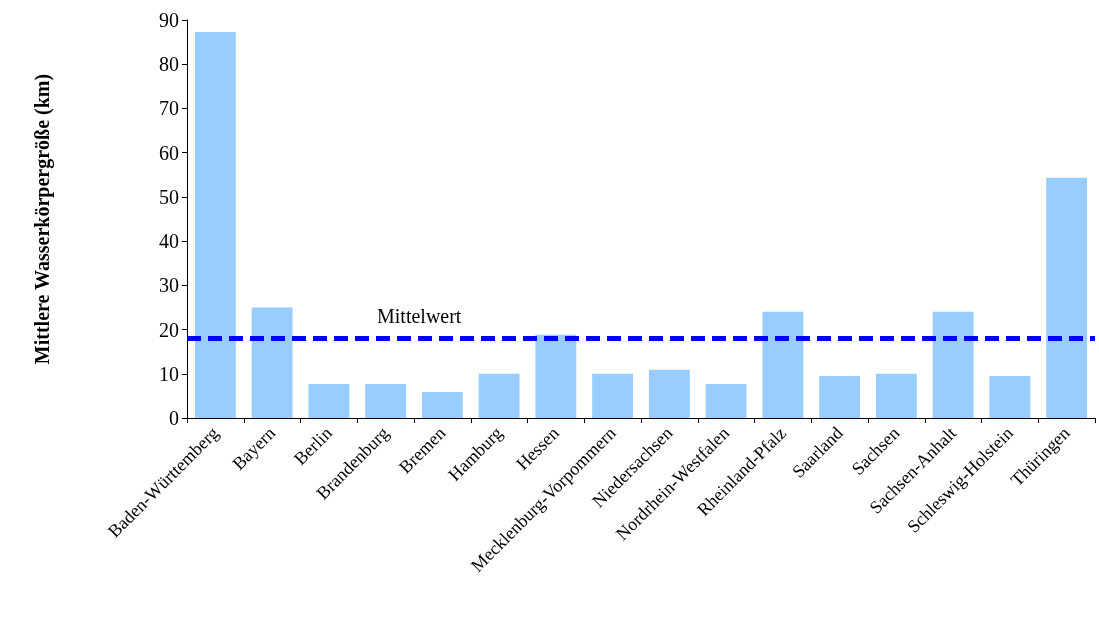 The height and width of the screenshot is (641, 1099). I want to click on y-tick-label: 30, so click(169, 285).